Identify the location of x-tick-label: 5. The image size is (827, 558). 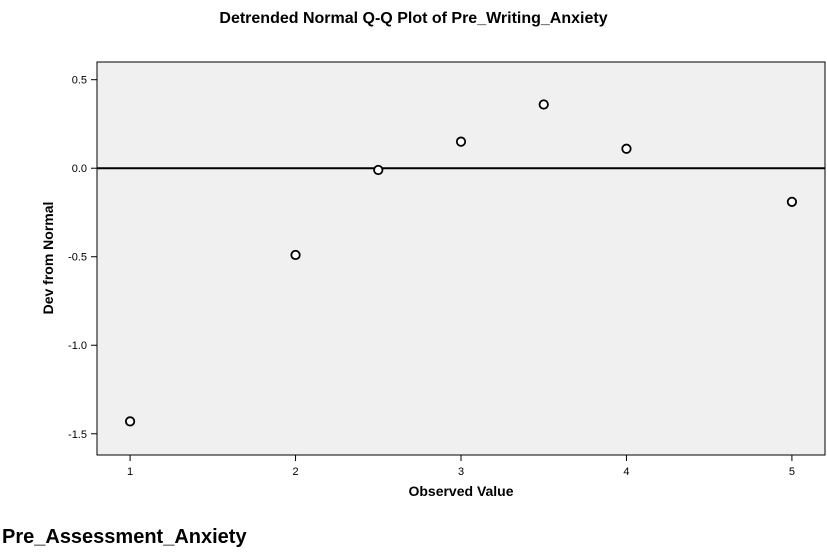
(792, 472).